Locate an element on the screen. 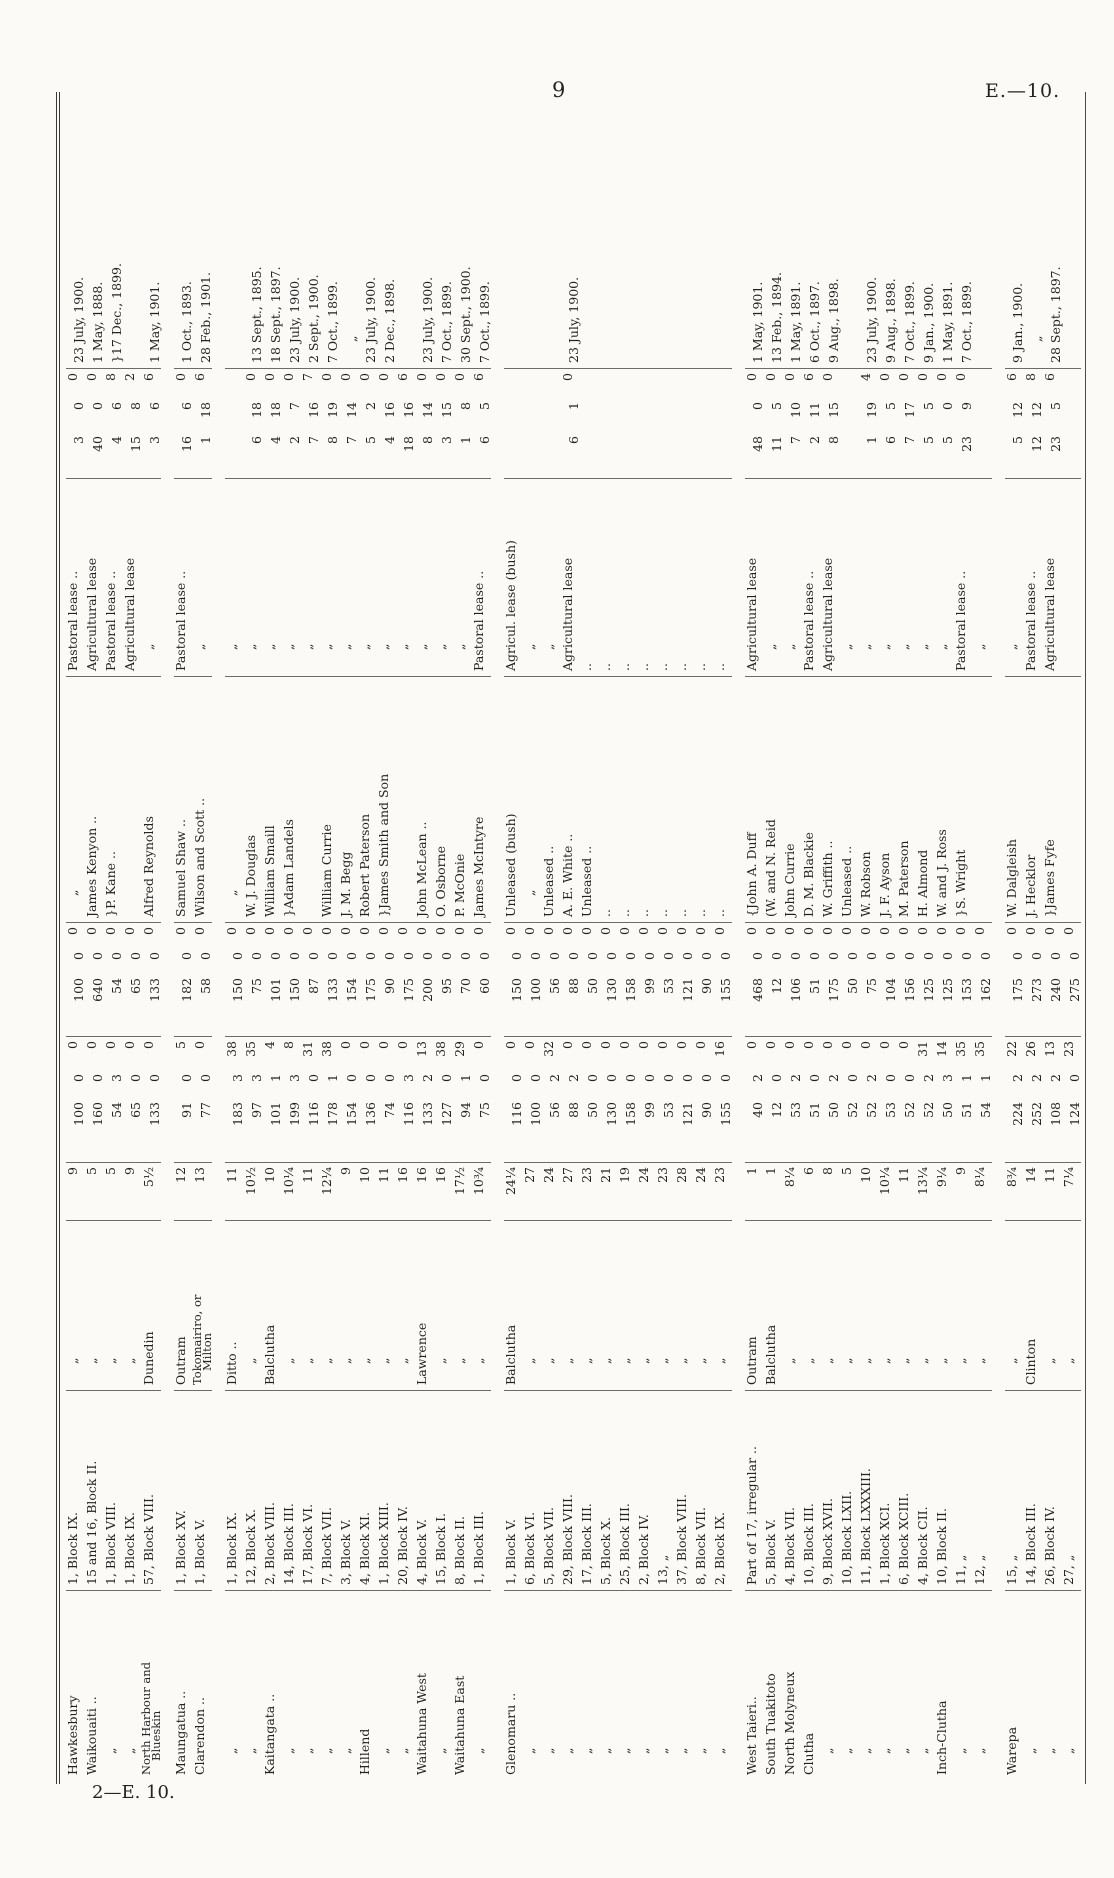 The height and width of the screenshot is (1878, 1114). cell-rent-pounds: 7 is located at coordinates (351, 440).